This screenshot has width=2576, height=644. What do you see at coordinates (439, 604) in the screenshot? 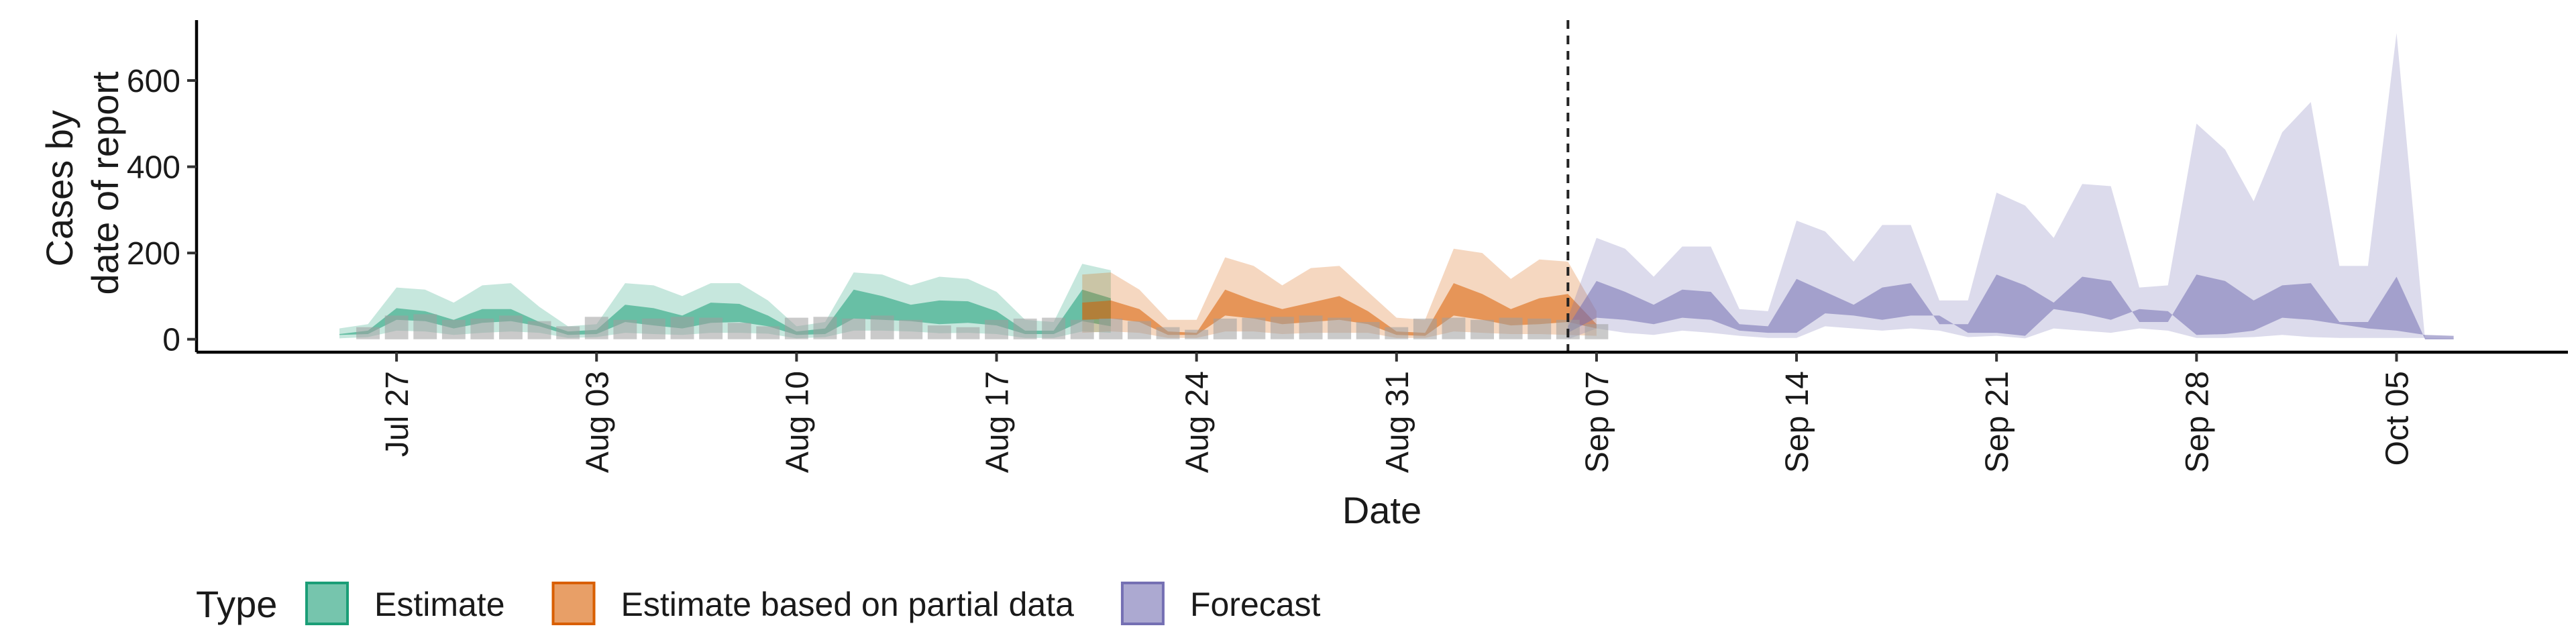
I see `legend-label-estimate: Estimate` at bounding box center [439, 604].